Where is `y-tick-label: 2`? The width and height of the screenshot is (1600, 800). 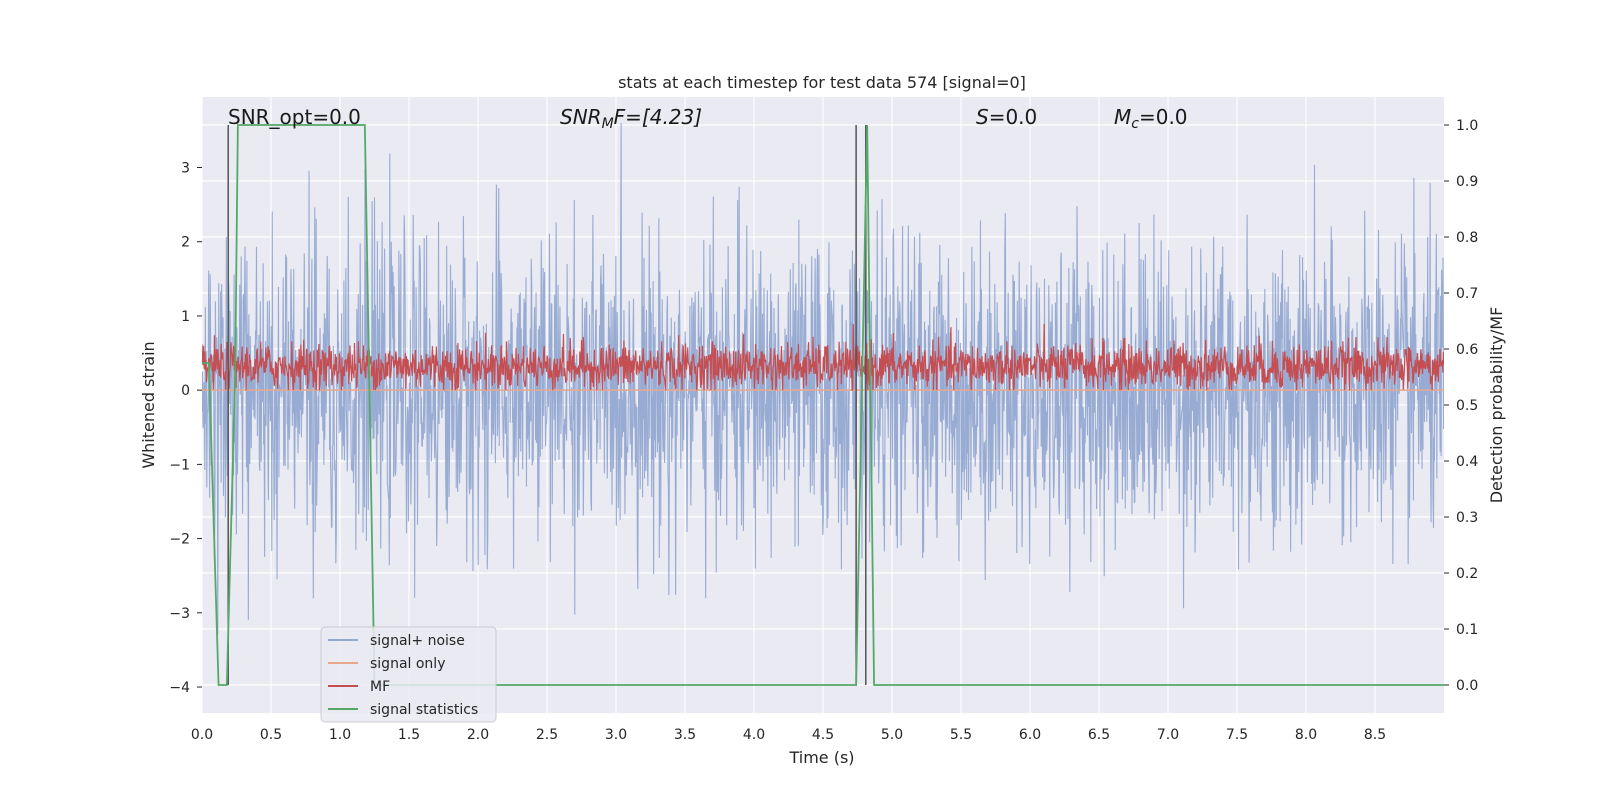 y-tick-label: 2 is located at coordinates (185, 243).